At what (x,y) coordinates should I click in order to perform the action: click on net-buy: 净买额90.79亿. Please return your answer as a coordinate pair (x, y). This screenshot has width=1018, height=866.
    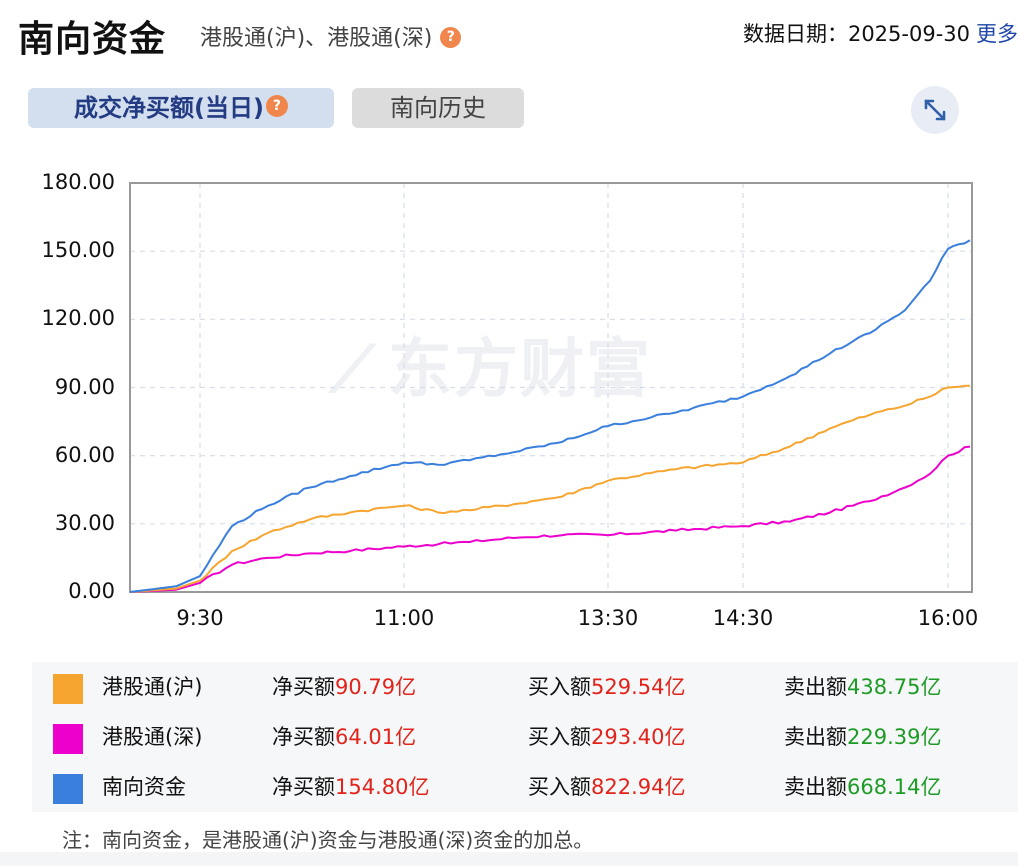
    Looking at the image, I should click on (344, 687).